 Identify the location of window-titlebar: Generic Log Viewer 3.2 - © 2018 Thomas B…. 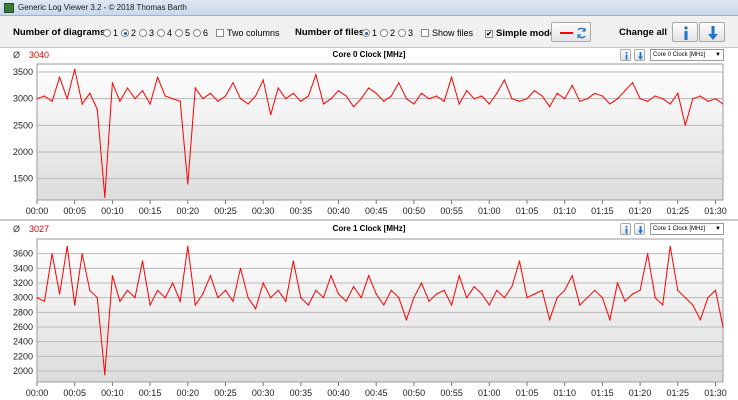
(369, 8).